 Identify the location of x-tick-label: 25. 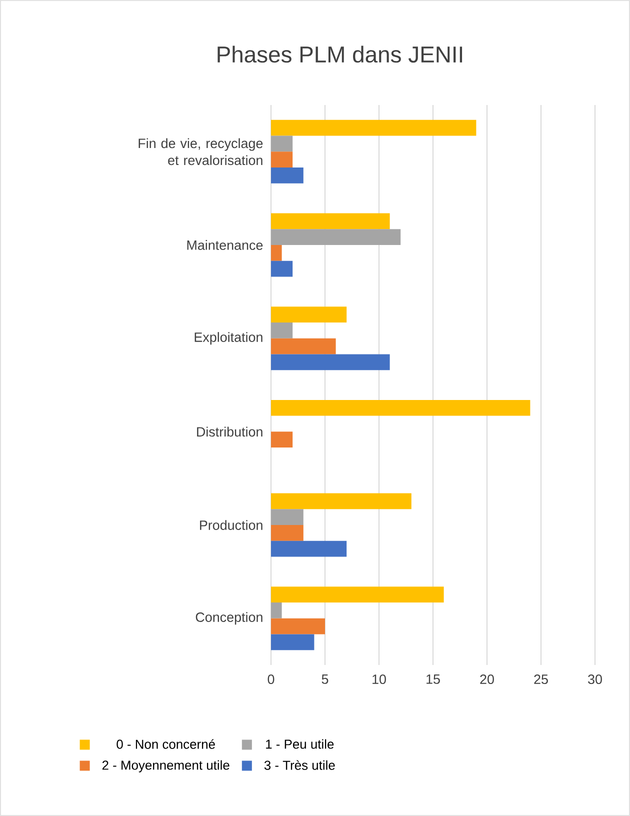
(541, 679).